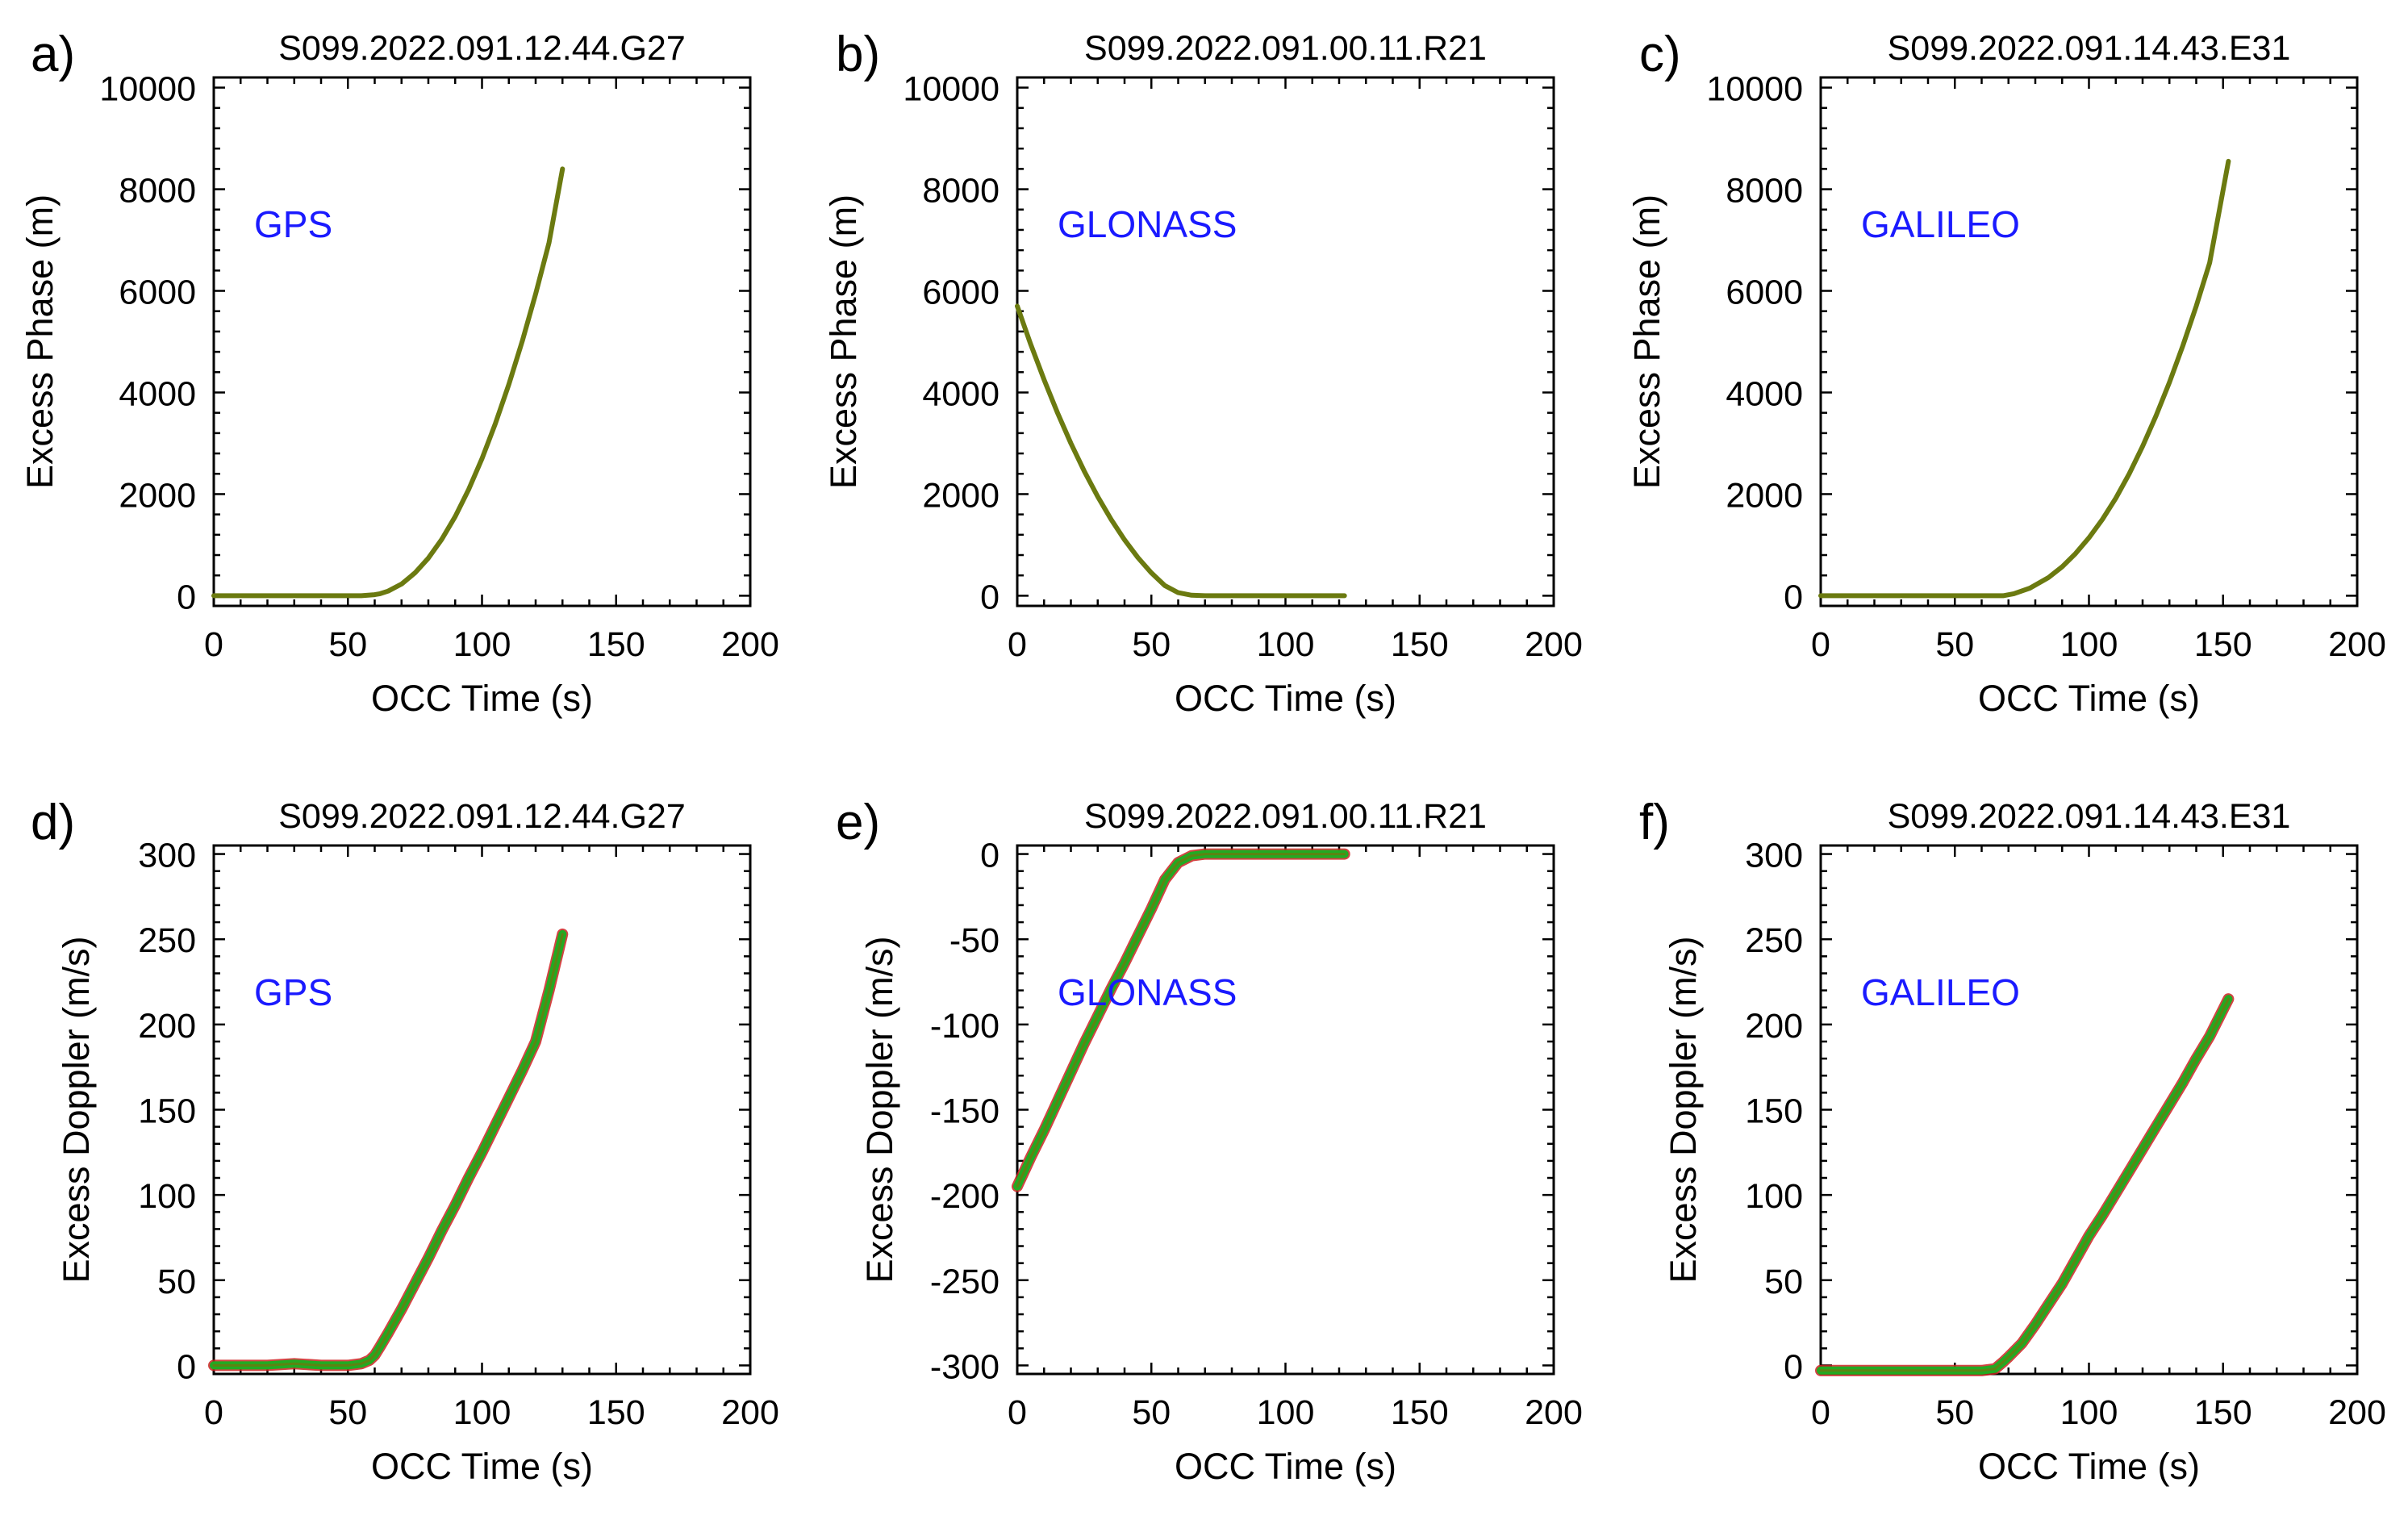  What do you see at coordinates (167, 1111) in the screenshot?
I see `y-tick-label: 150` at bounding box center [167, 1111].